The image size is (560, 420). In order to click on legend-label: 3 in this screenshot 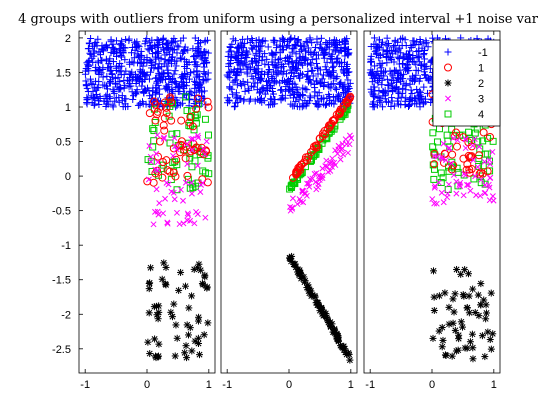, I will do `click(481, 100)`.